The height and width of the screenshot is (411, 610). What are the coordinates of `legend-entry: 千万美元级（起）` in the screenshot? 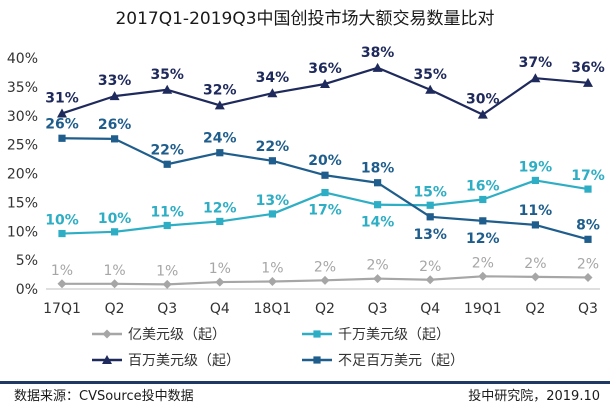 It's located at (394, 335).